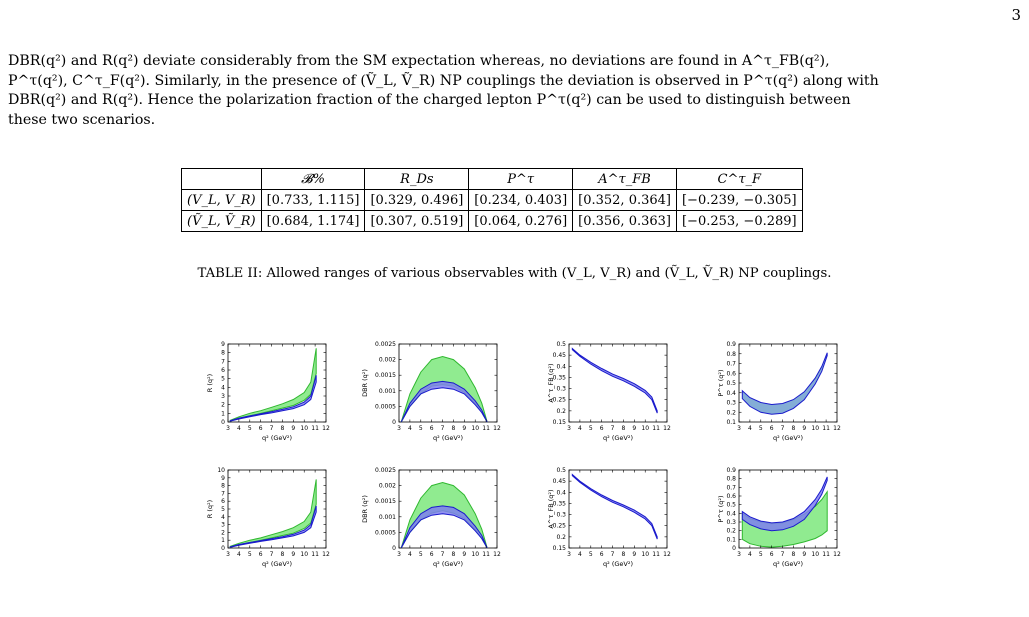  I want to click on table-cell: [0.064, 0.276], so click(521, 221).